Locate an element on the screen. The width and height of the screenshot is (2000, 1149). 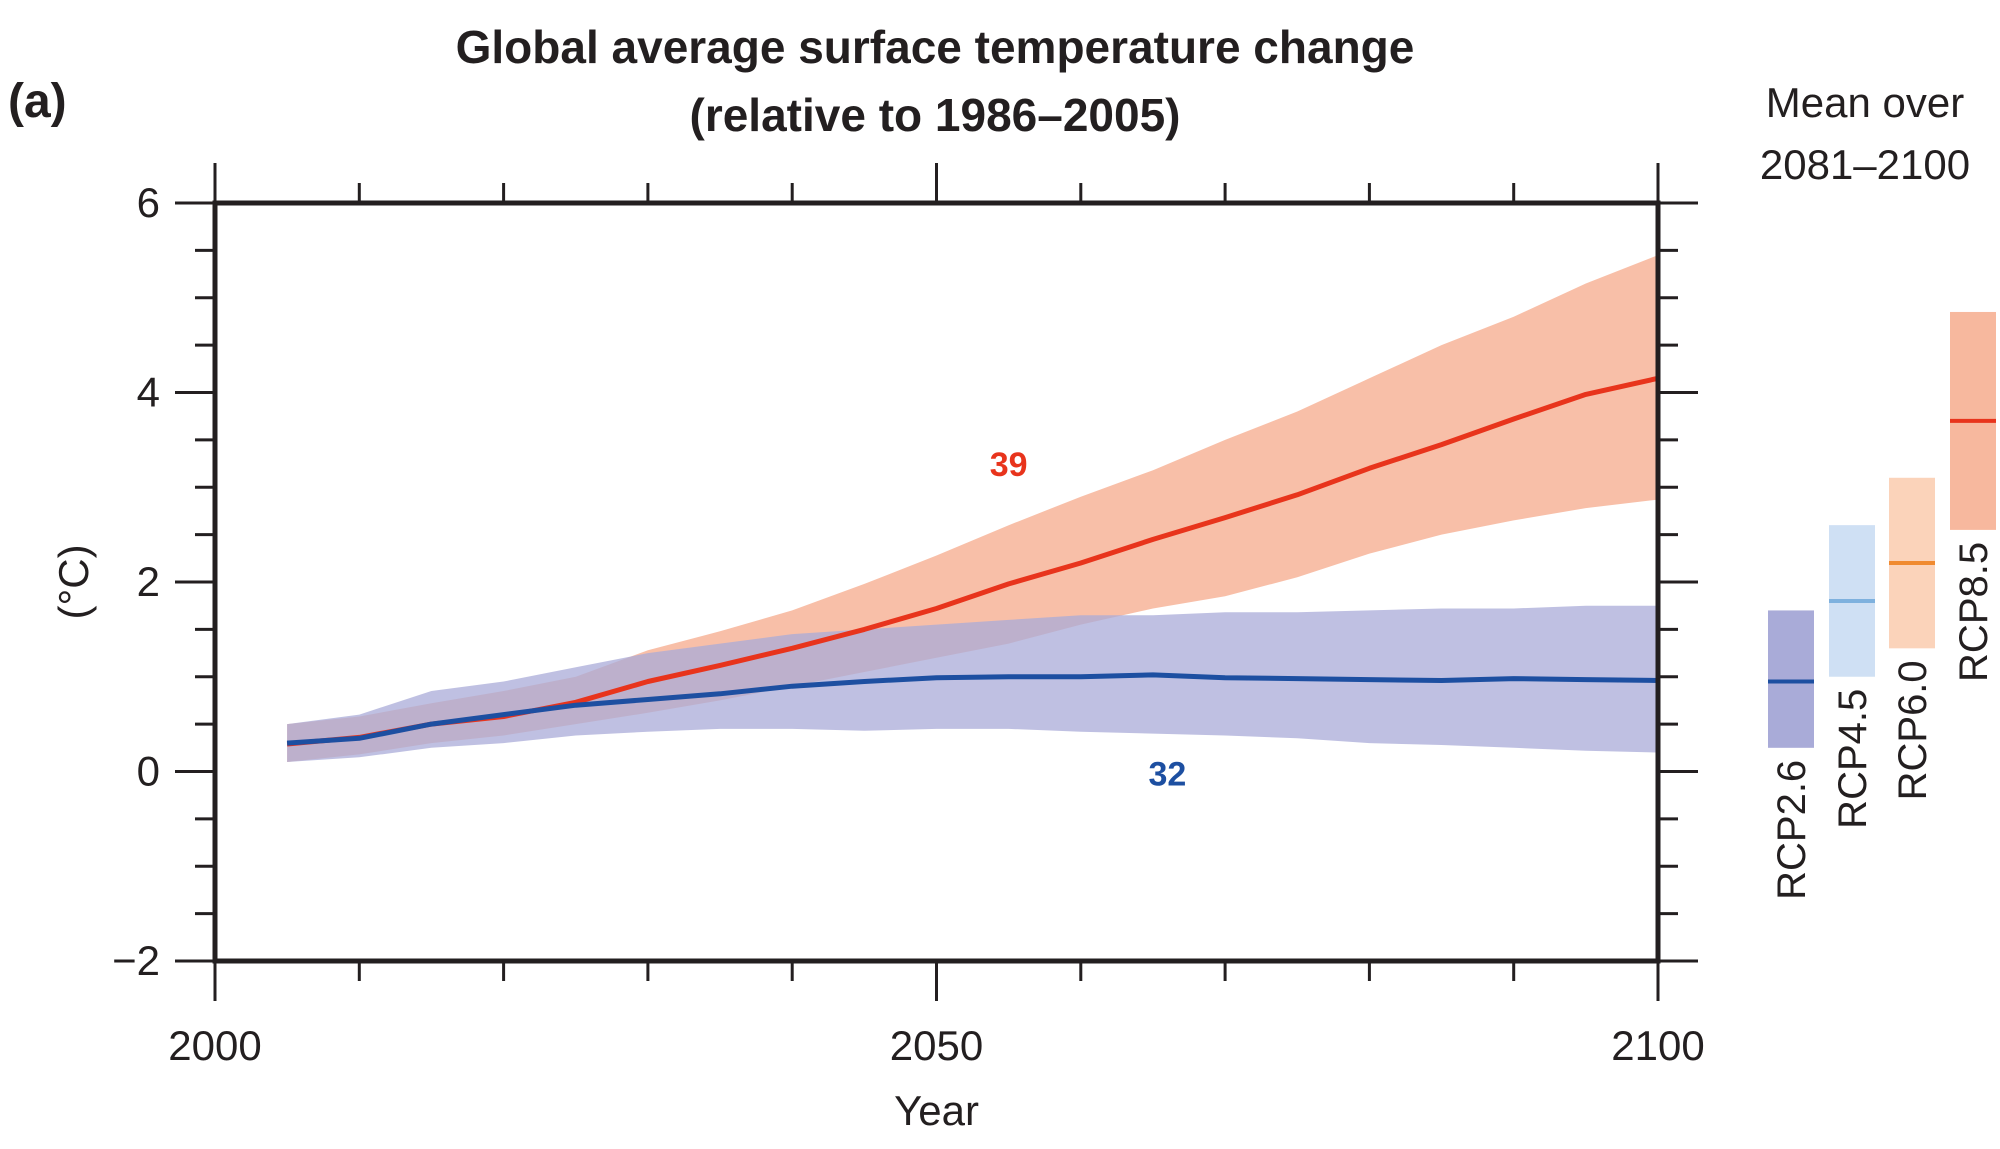
y-tick-label-6: 6 is located at coordinates (148, 202).